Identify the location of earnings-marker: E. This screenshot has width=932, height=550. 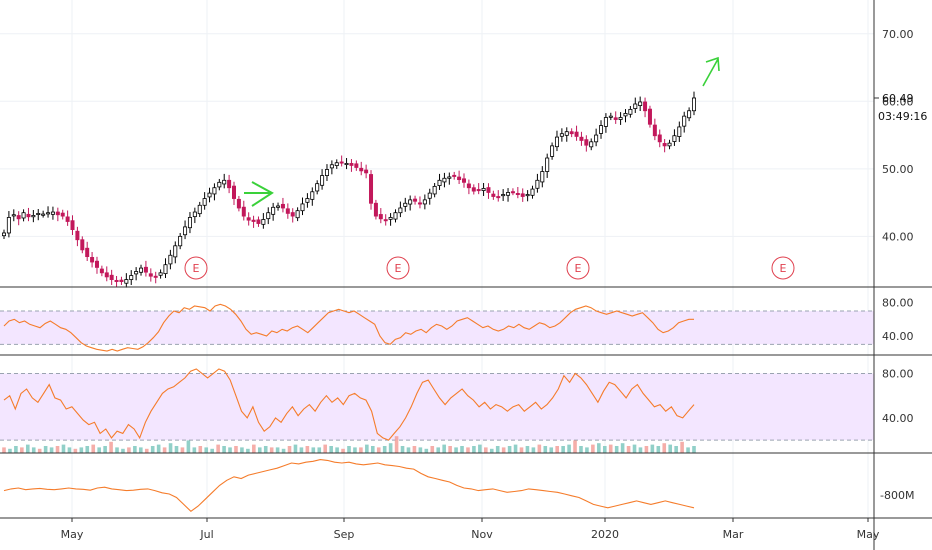
(578, 268).